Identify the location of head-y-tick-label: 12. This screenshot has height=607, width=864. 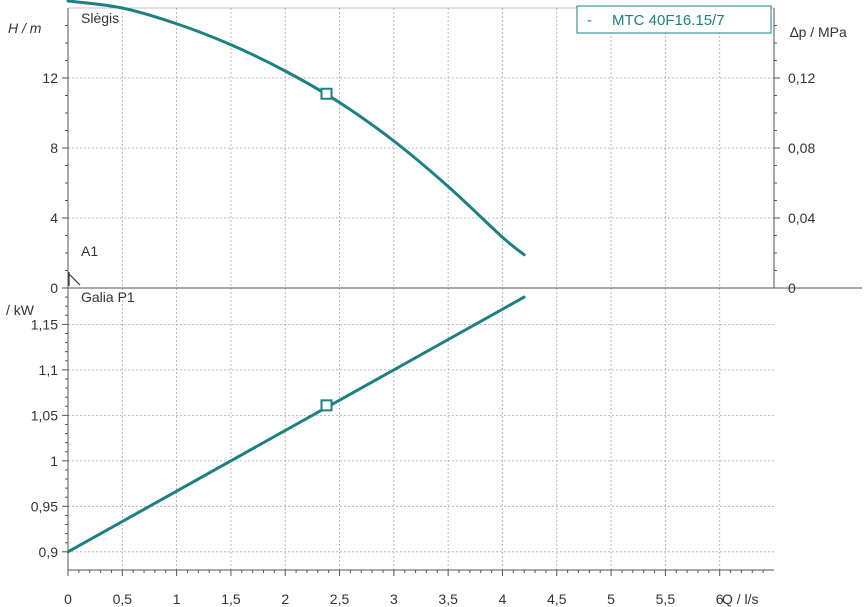
(50, 78).